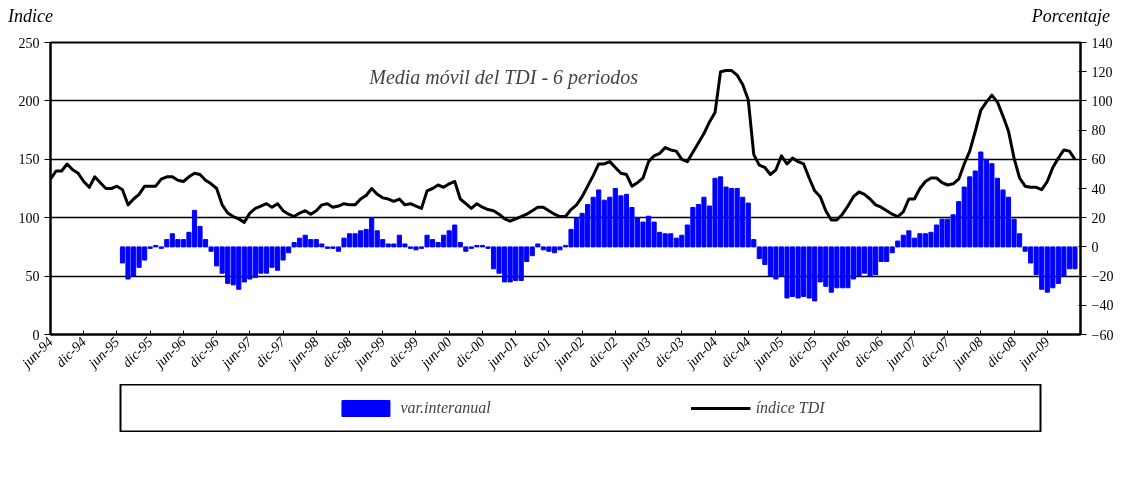  I want to click on text: Media móvil del TDI - 6 periodos, so click(503, 77).